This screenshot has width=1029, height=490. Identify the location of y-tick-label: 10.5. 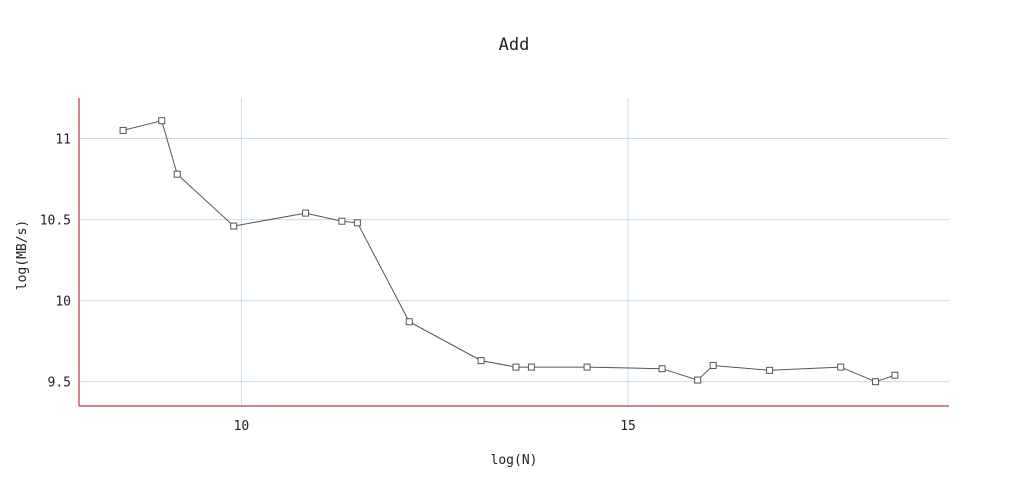
(55, 221).